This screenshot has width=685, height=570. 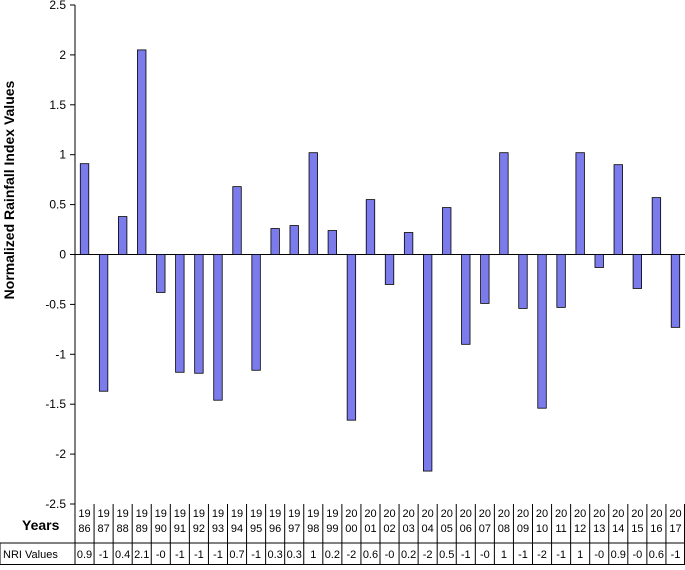 I want to click on bar-1988, so click(x=123, y=235).